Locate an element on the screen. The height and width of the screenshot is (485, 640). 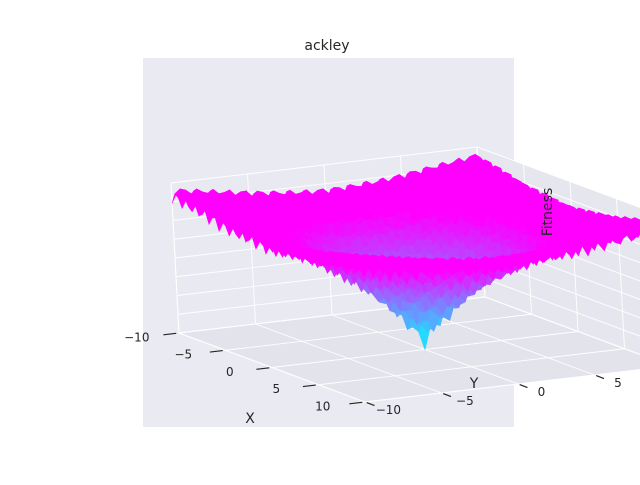
y-tick-label: 0 is located at coordinates (542, 392).